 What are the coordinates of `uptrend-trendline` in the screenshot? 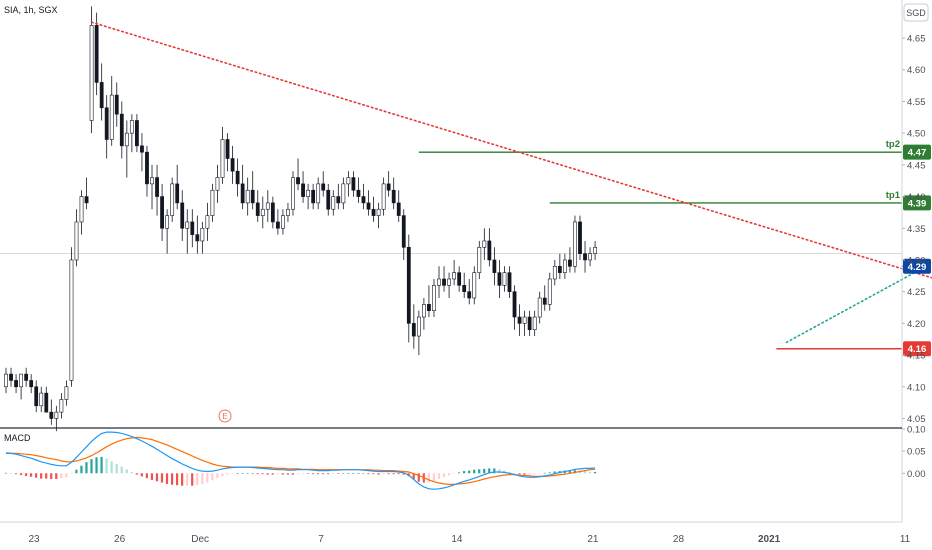 It's located at (858, 292).